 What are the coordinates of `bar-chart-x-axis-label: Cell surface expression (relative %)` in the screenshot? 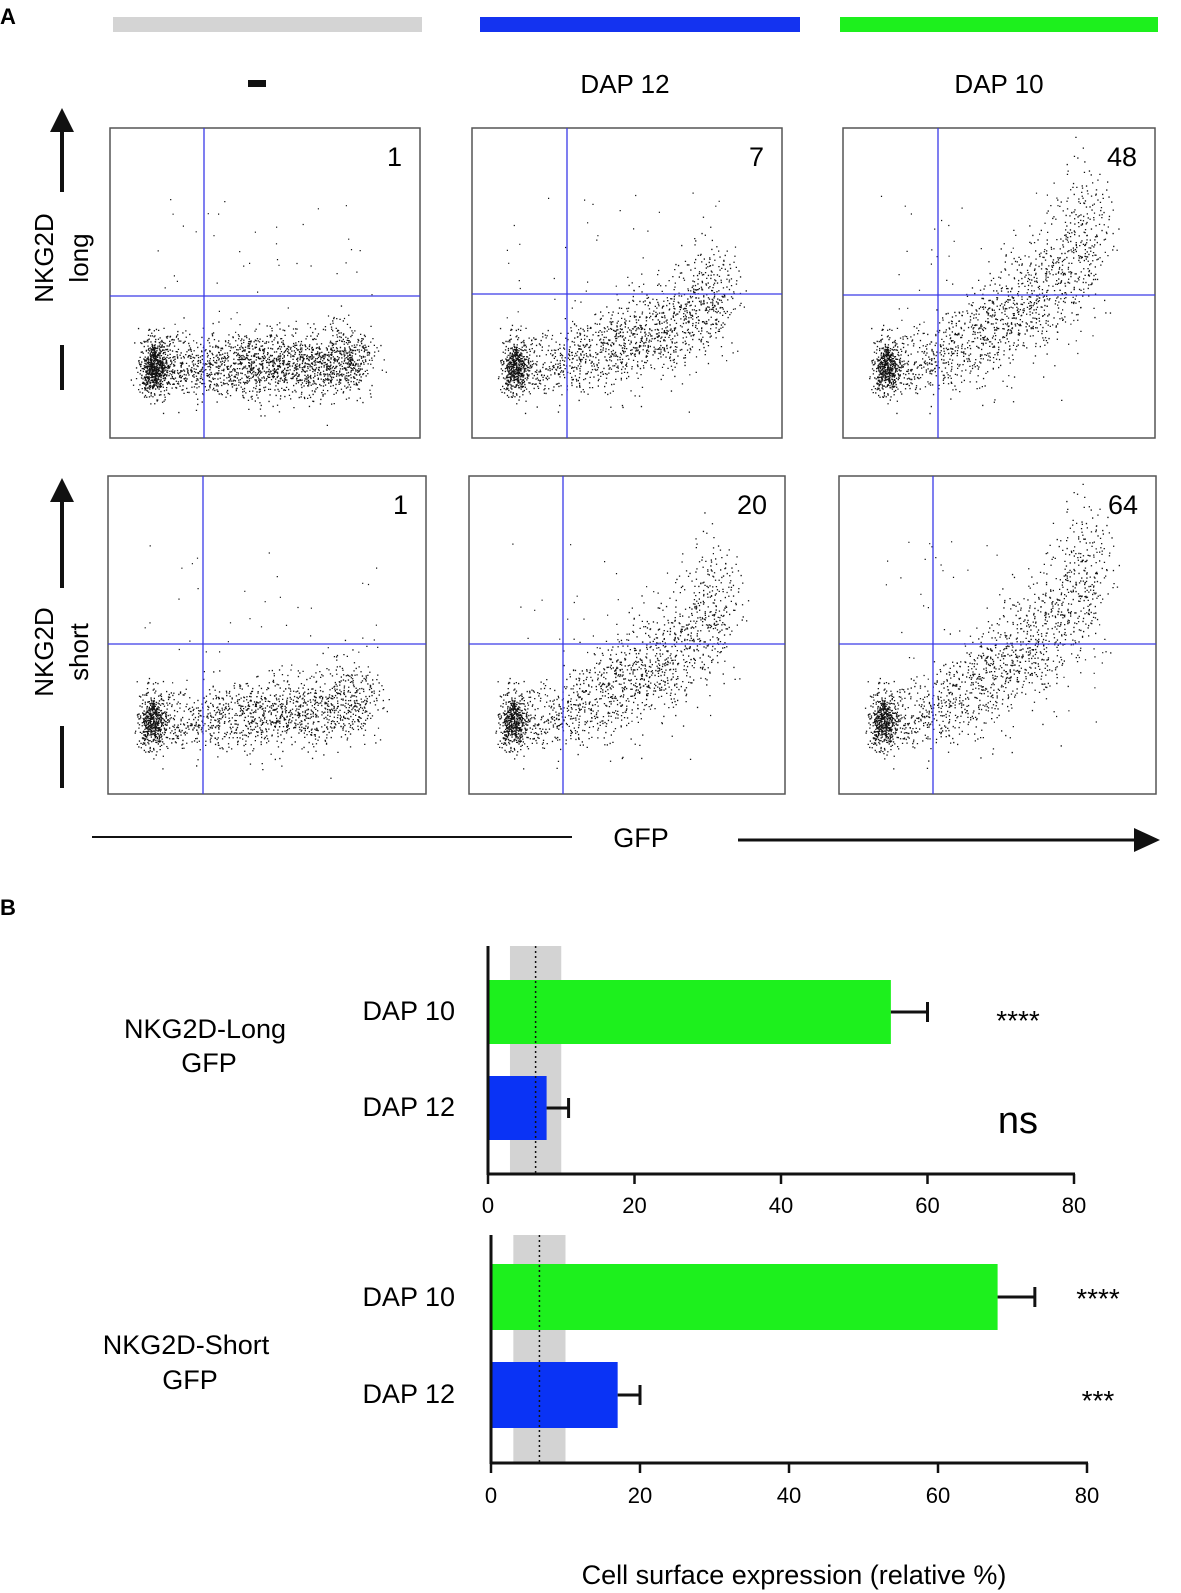 It's located at (794, 1575).